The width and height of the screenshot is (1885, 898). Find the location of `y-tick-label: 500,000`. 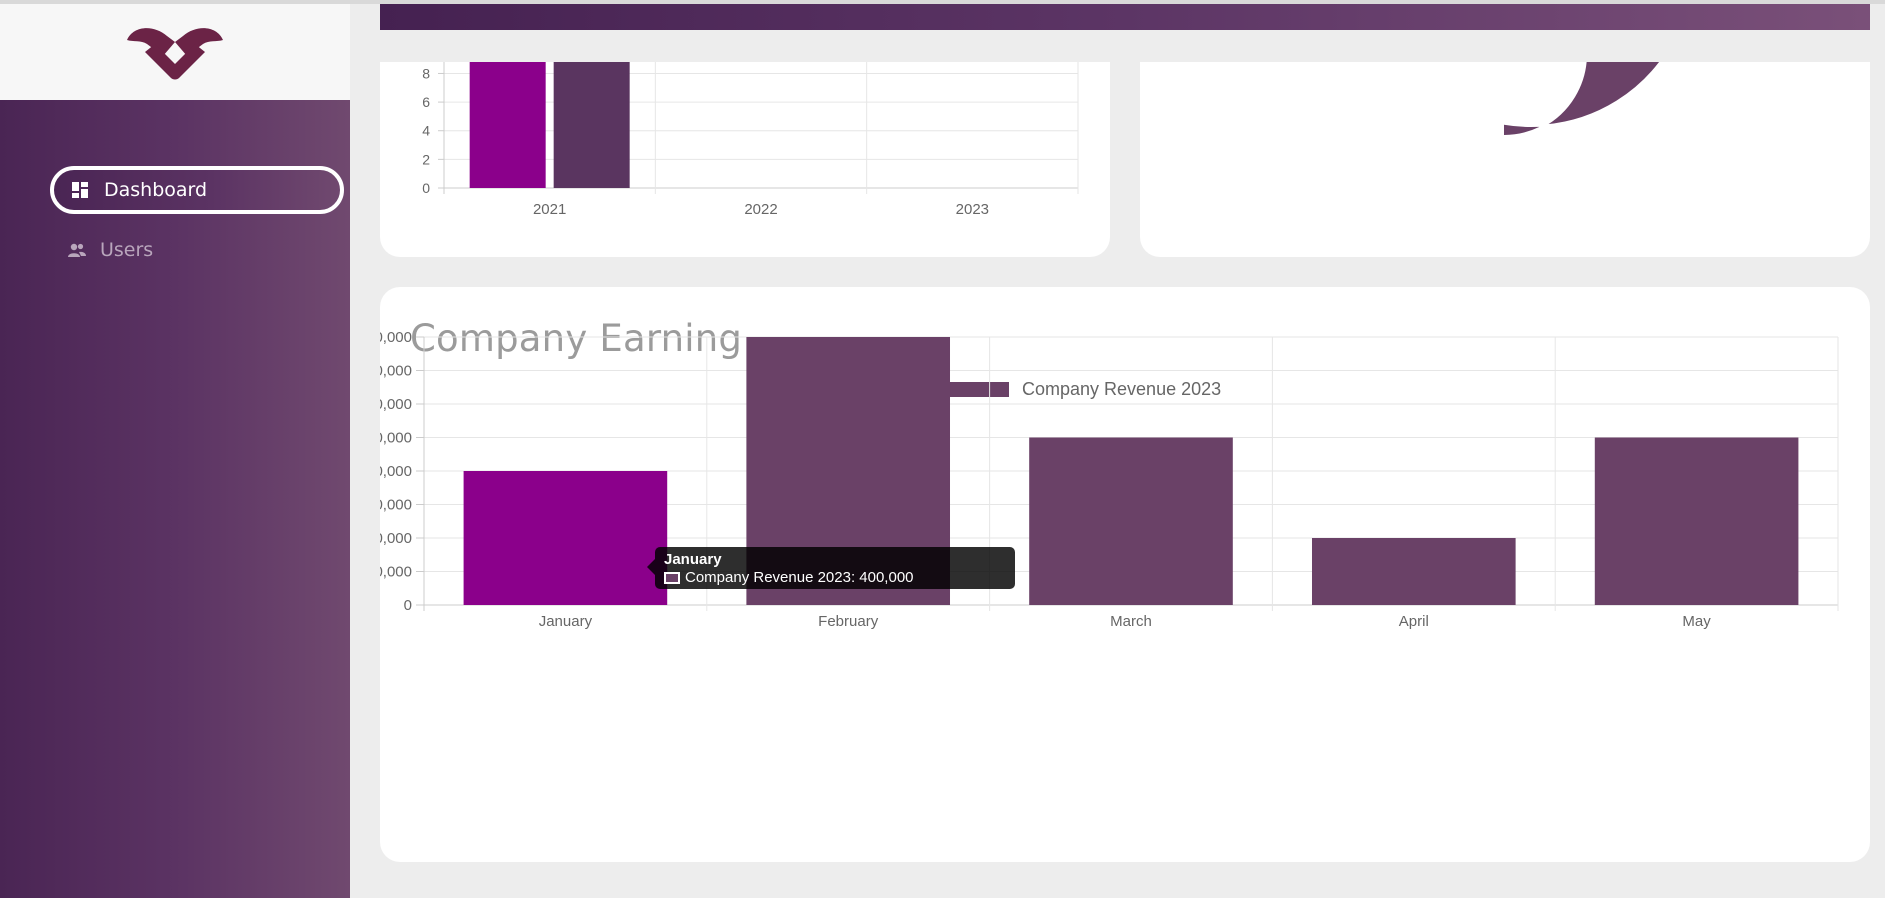

y-tick-label: 500,000 is located at coordinates (396, 438).